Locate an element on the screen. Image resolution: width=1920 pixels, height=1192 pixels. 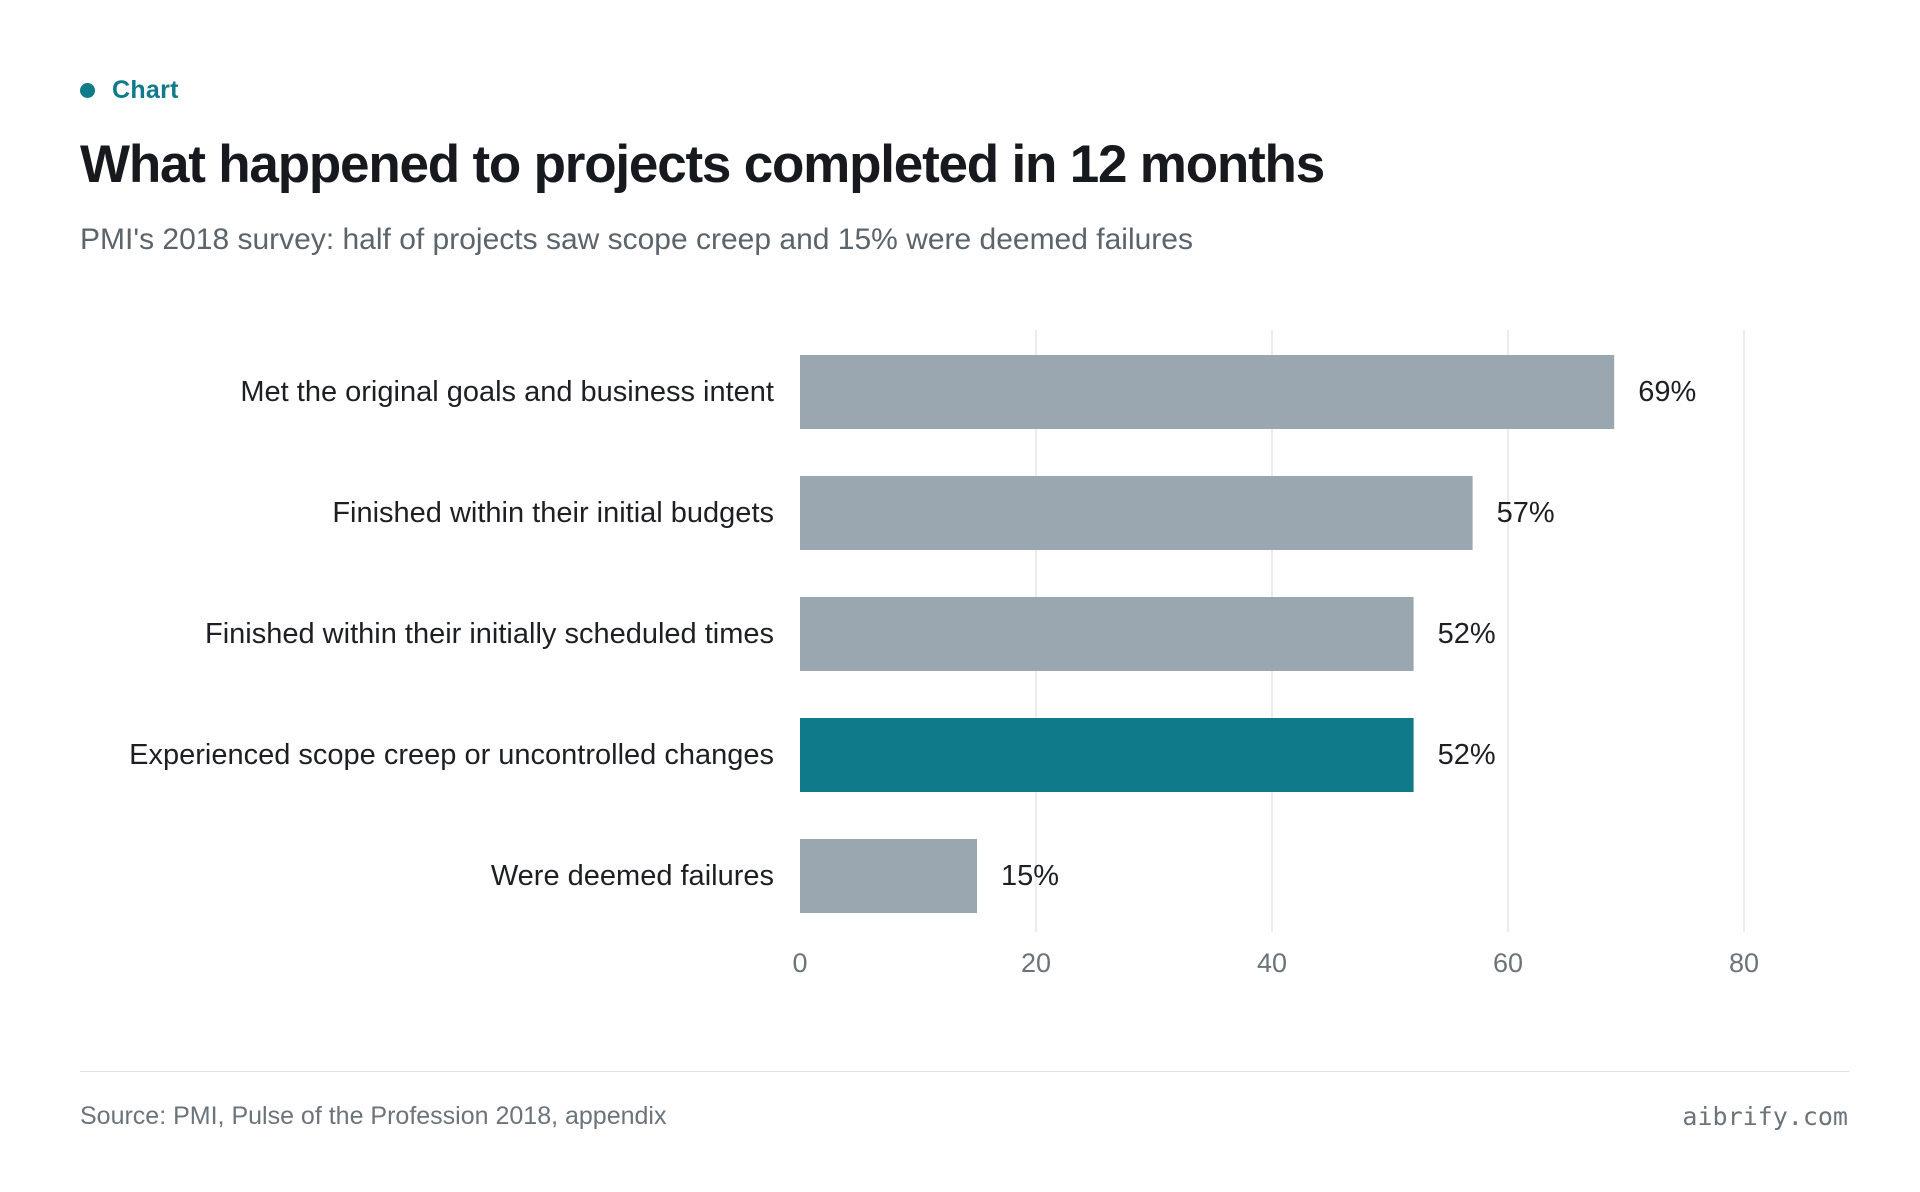
x-axis-ticks: 0 20 40 60 80 is located at coordinates (1275, 963).